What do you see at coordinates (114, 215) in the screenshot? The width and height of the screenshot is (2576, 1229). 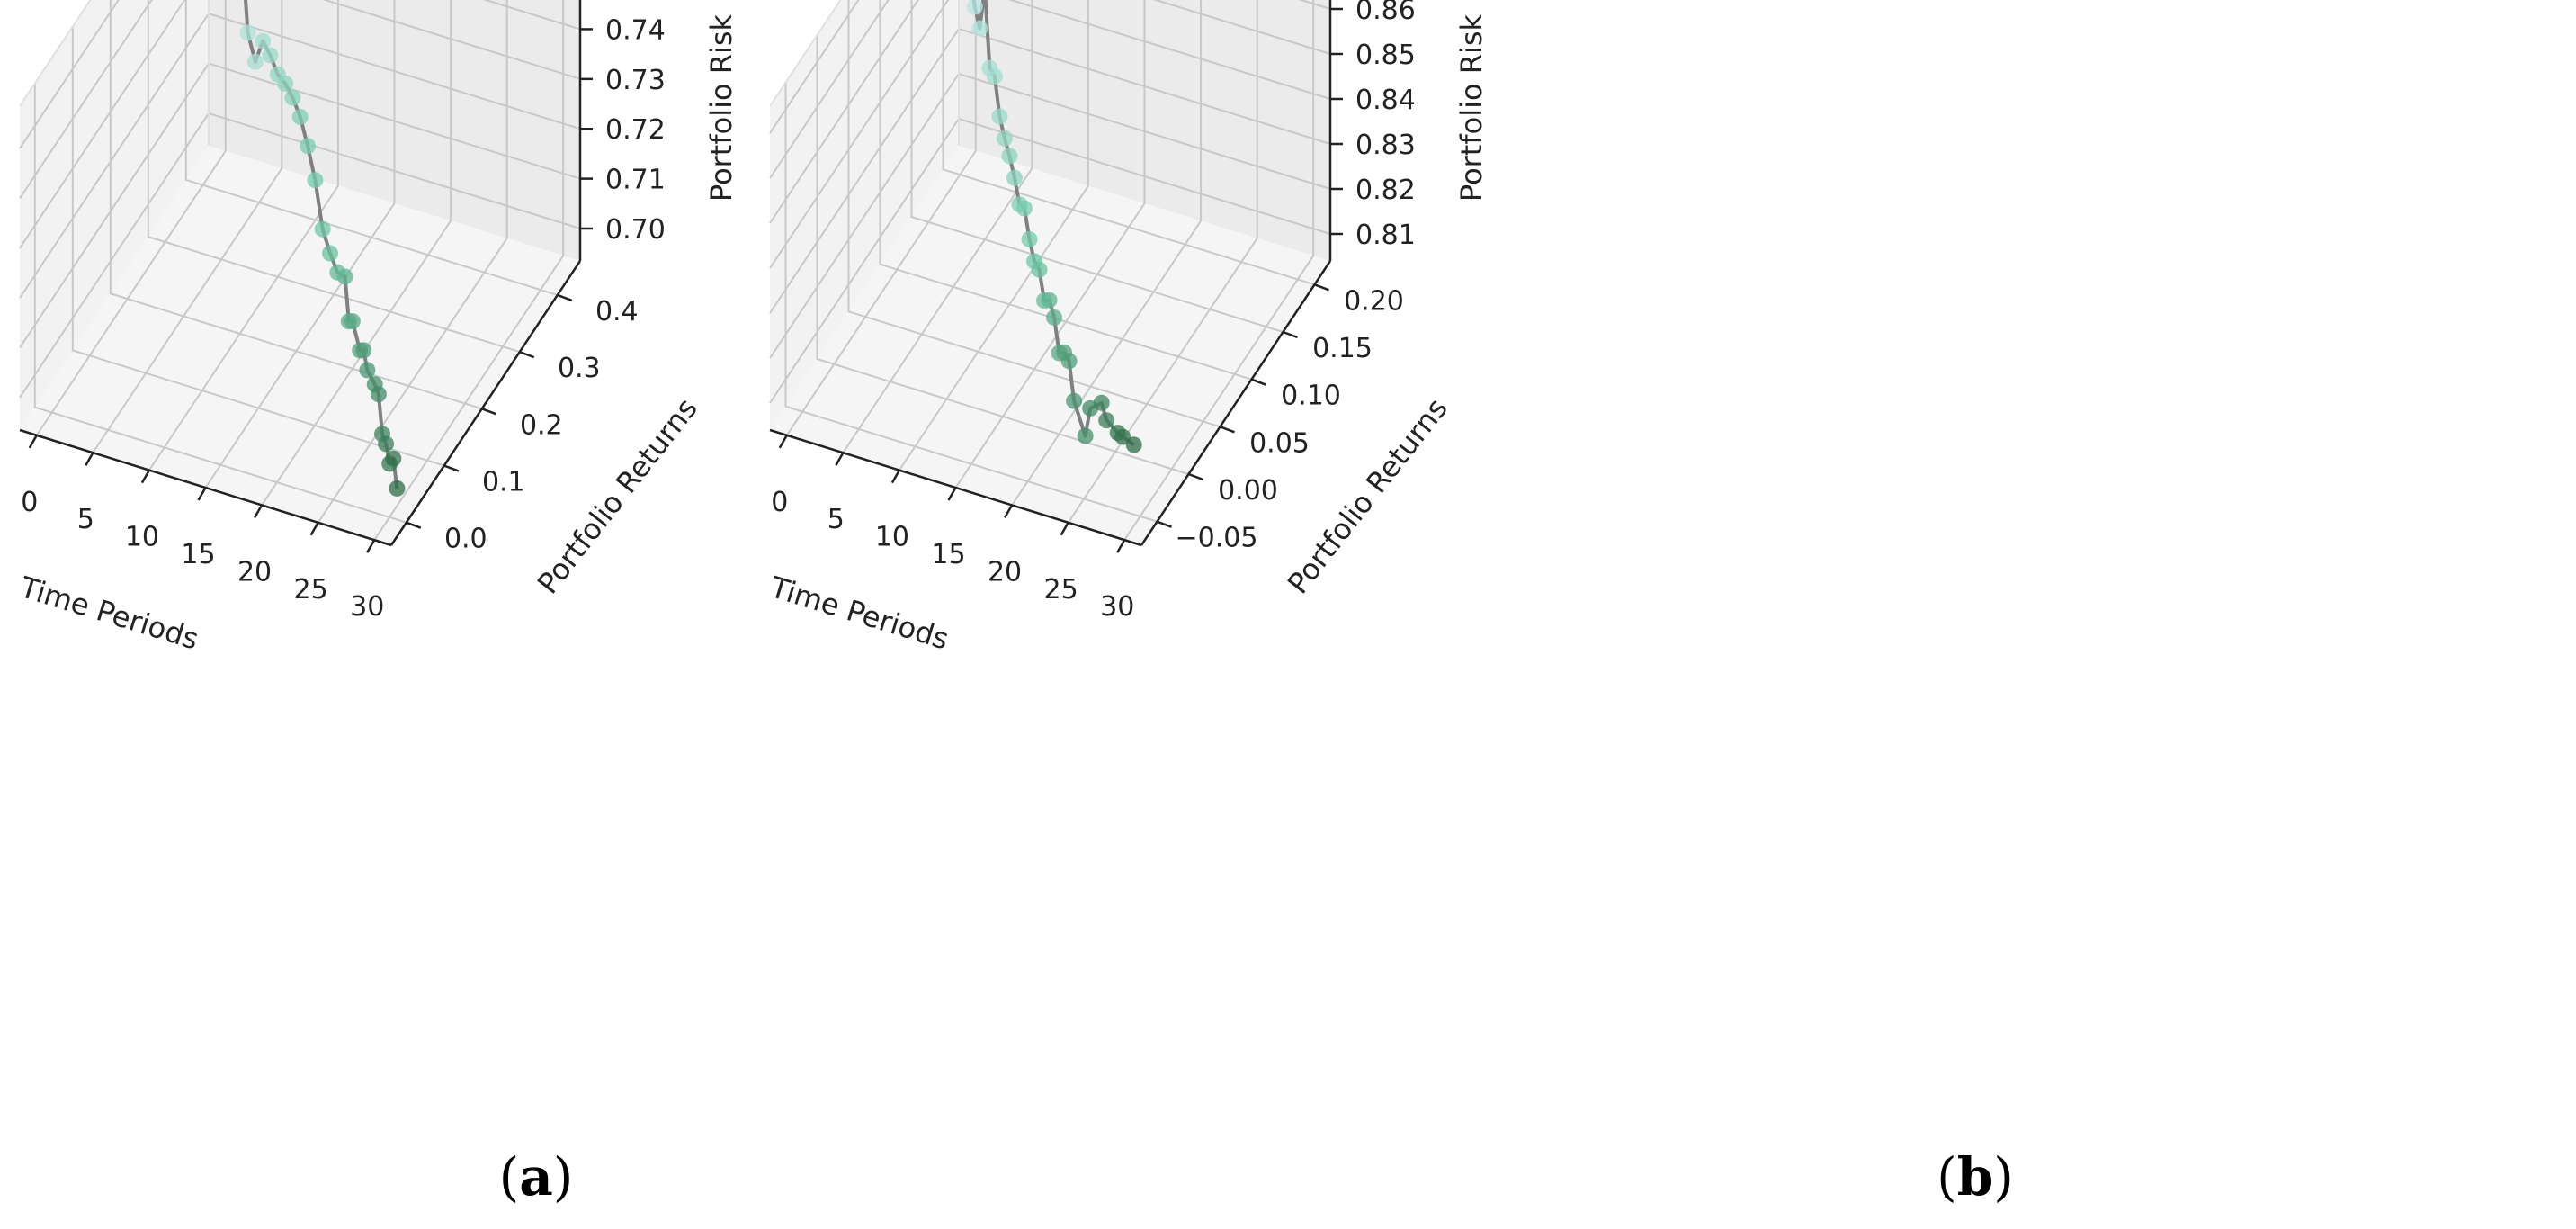 I see `pane-left` at bounding box center [114, 215].